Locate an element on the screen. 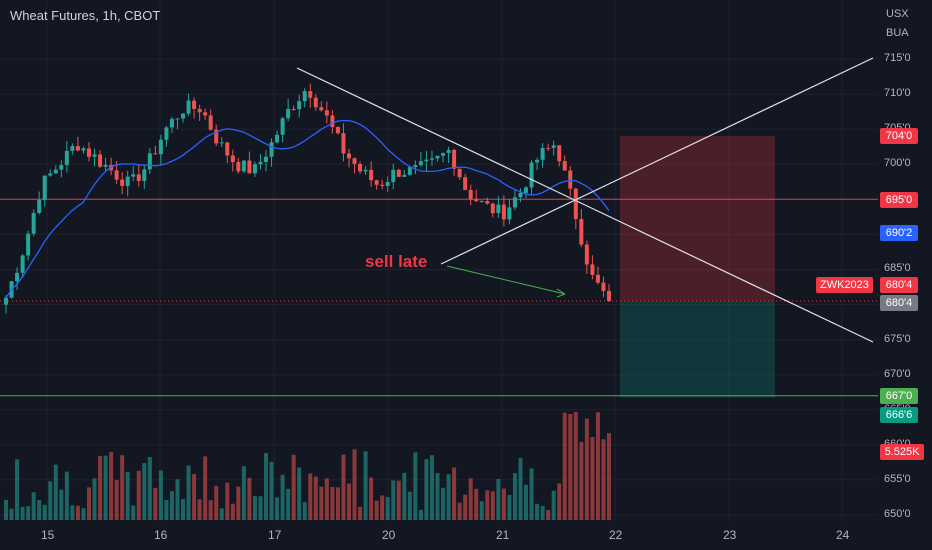 This screenshot has width=932, height=550. ma-value-tag: 690'2 is located at coordinates (899, 233).